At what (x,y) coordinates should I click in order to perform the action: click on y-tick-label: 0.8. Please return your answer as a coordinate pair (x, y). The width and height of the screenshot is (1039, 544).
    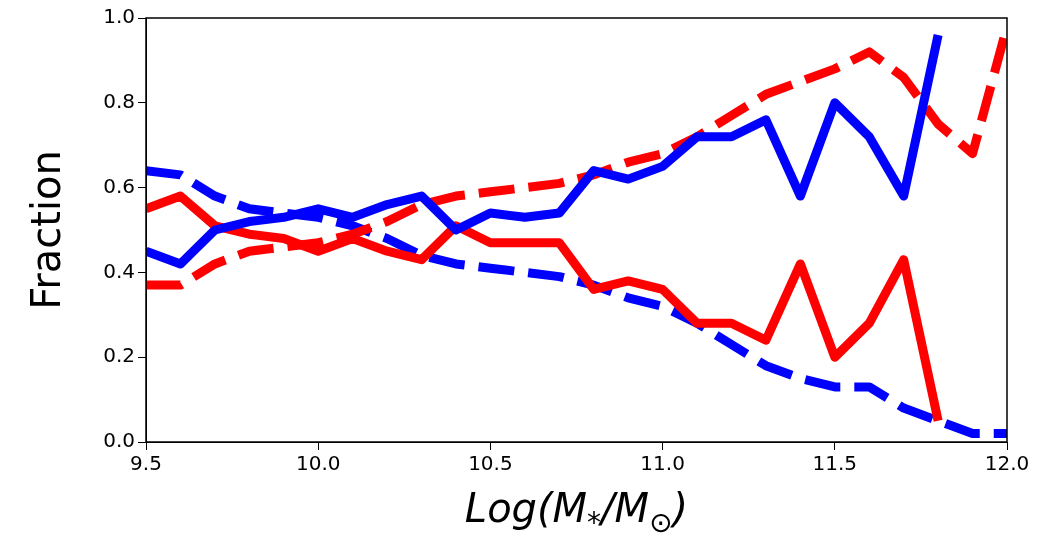
    Looking at the image, I should click on (119, 101).